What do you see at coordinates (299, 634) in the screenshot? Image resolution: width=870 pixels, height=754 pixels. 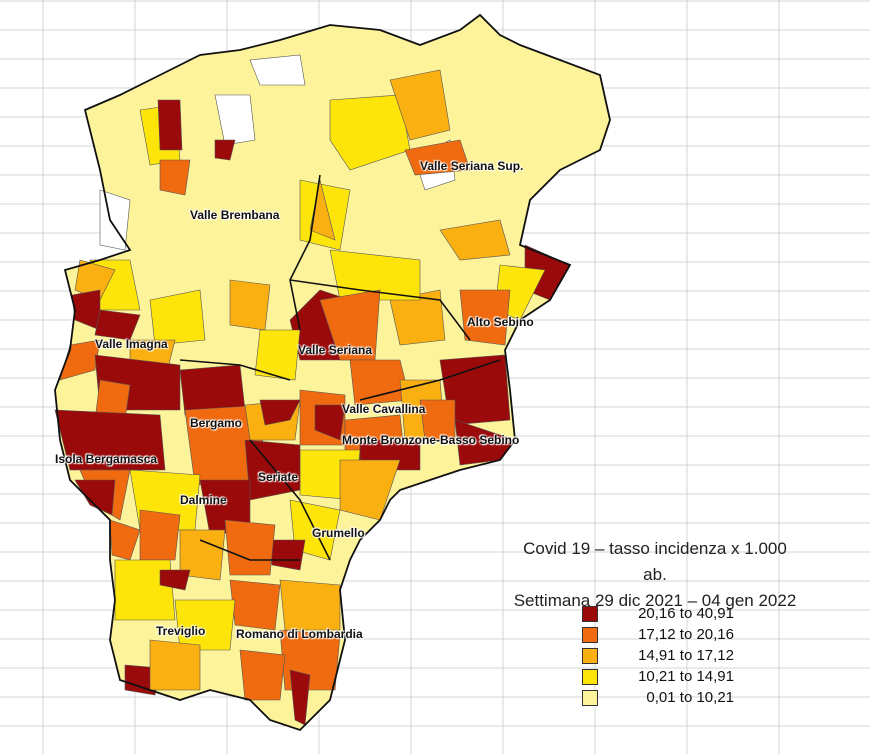 I see `district-label: Romano di Lombardia` at bounding box center [299, 634].